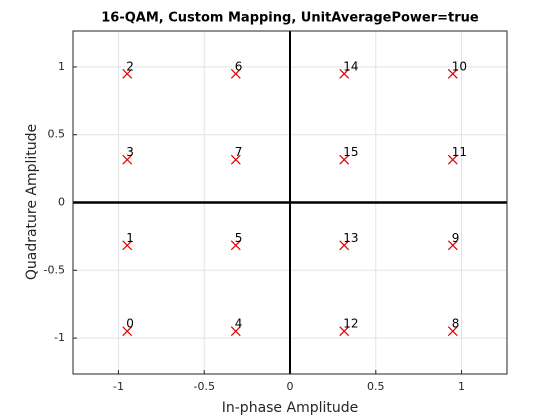  What do you see at coordinates (239, 152) in the screenshot?
I see `point-label: 7` at bounding box center [239, 152].